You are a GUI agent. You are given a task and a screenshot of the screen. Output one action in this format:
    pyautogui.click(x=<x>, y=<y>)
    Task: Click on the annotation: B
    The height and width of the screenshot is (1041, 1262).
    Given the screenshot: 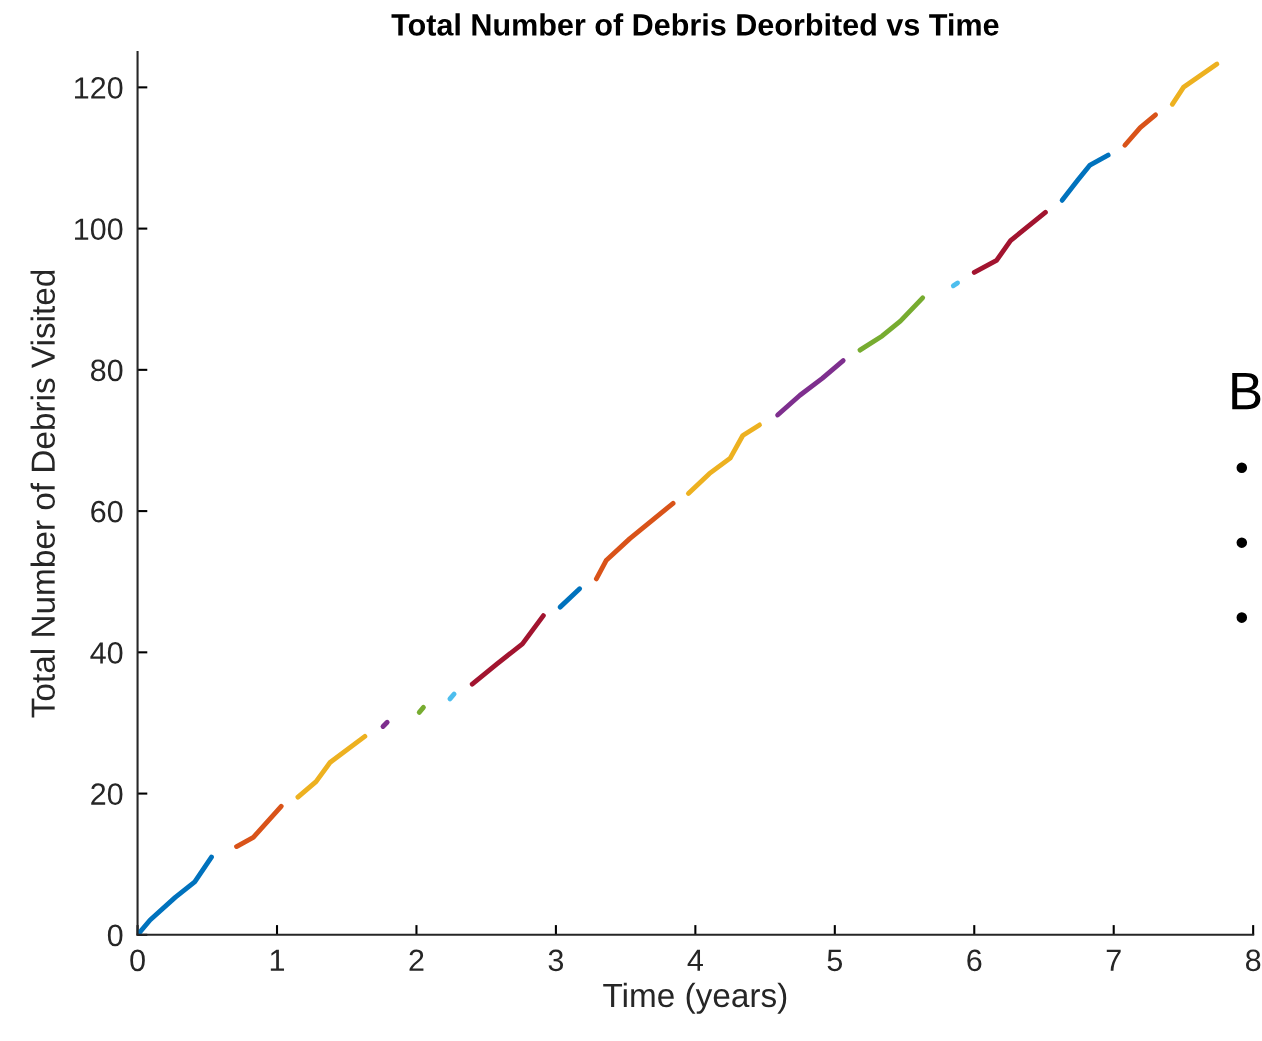 What is the action you would take?
    pyautogui.click(x=1246, y=391)
    